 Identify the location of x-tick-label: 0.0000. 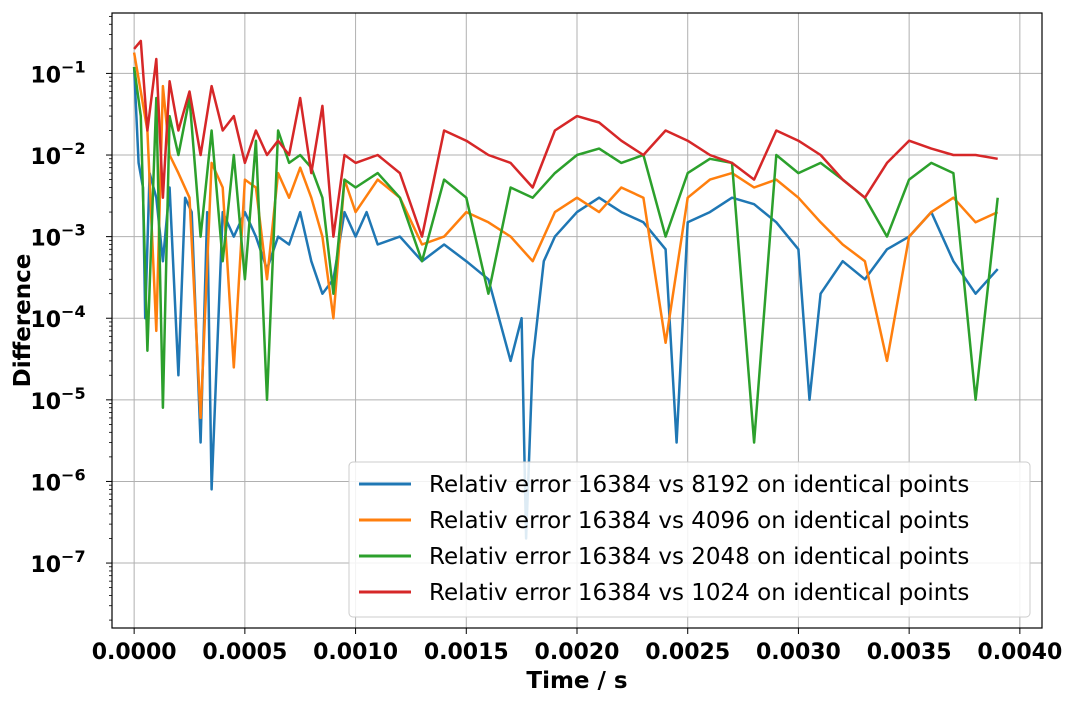
(134, 652).